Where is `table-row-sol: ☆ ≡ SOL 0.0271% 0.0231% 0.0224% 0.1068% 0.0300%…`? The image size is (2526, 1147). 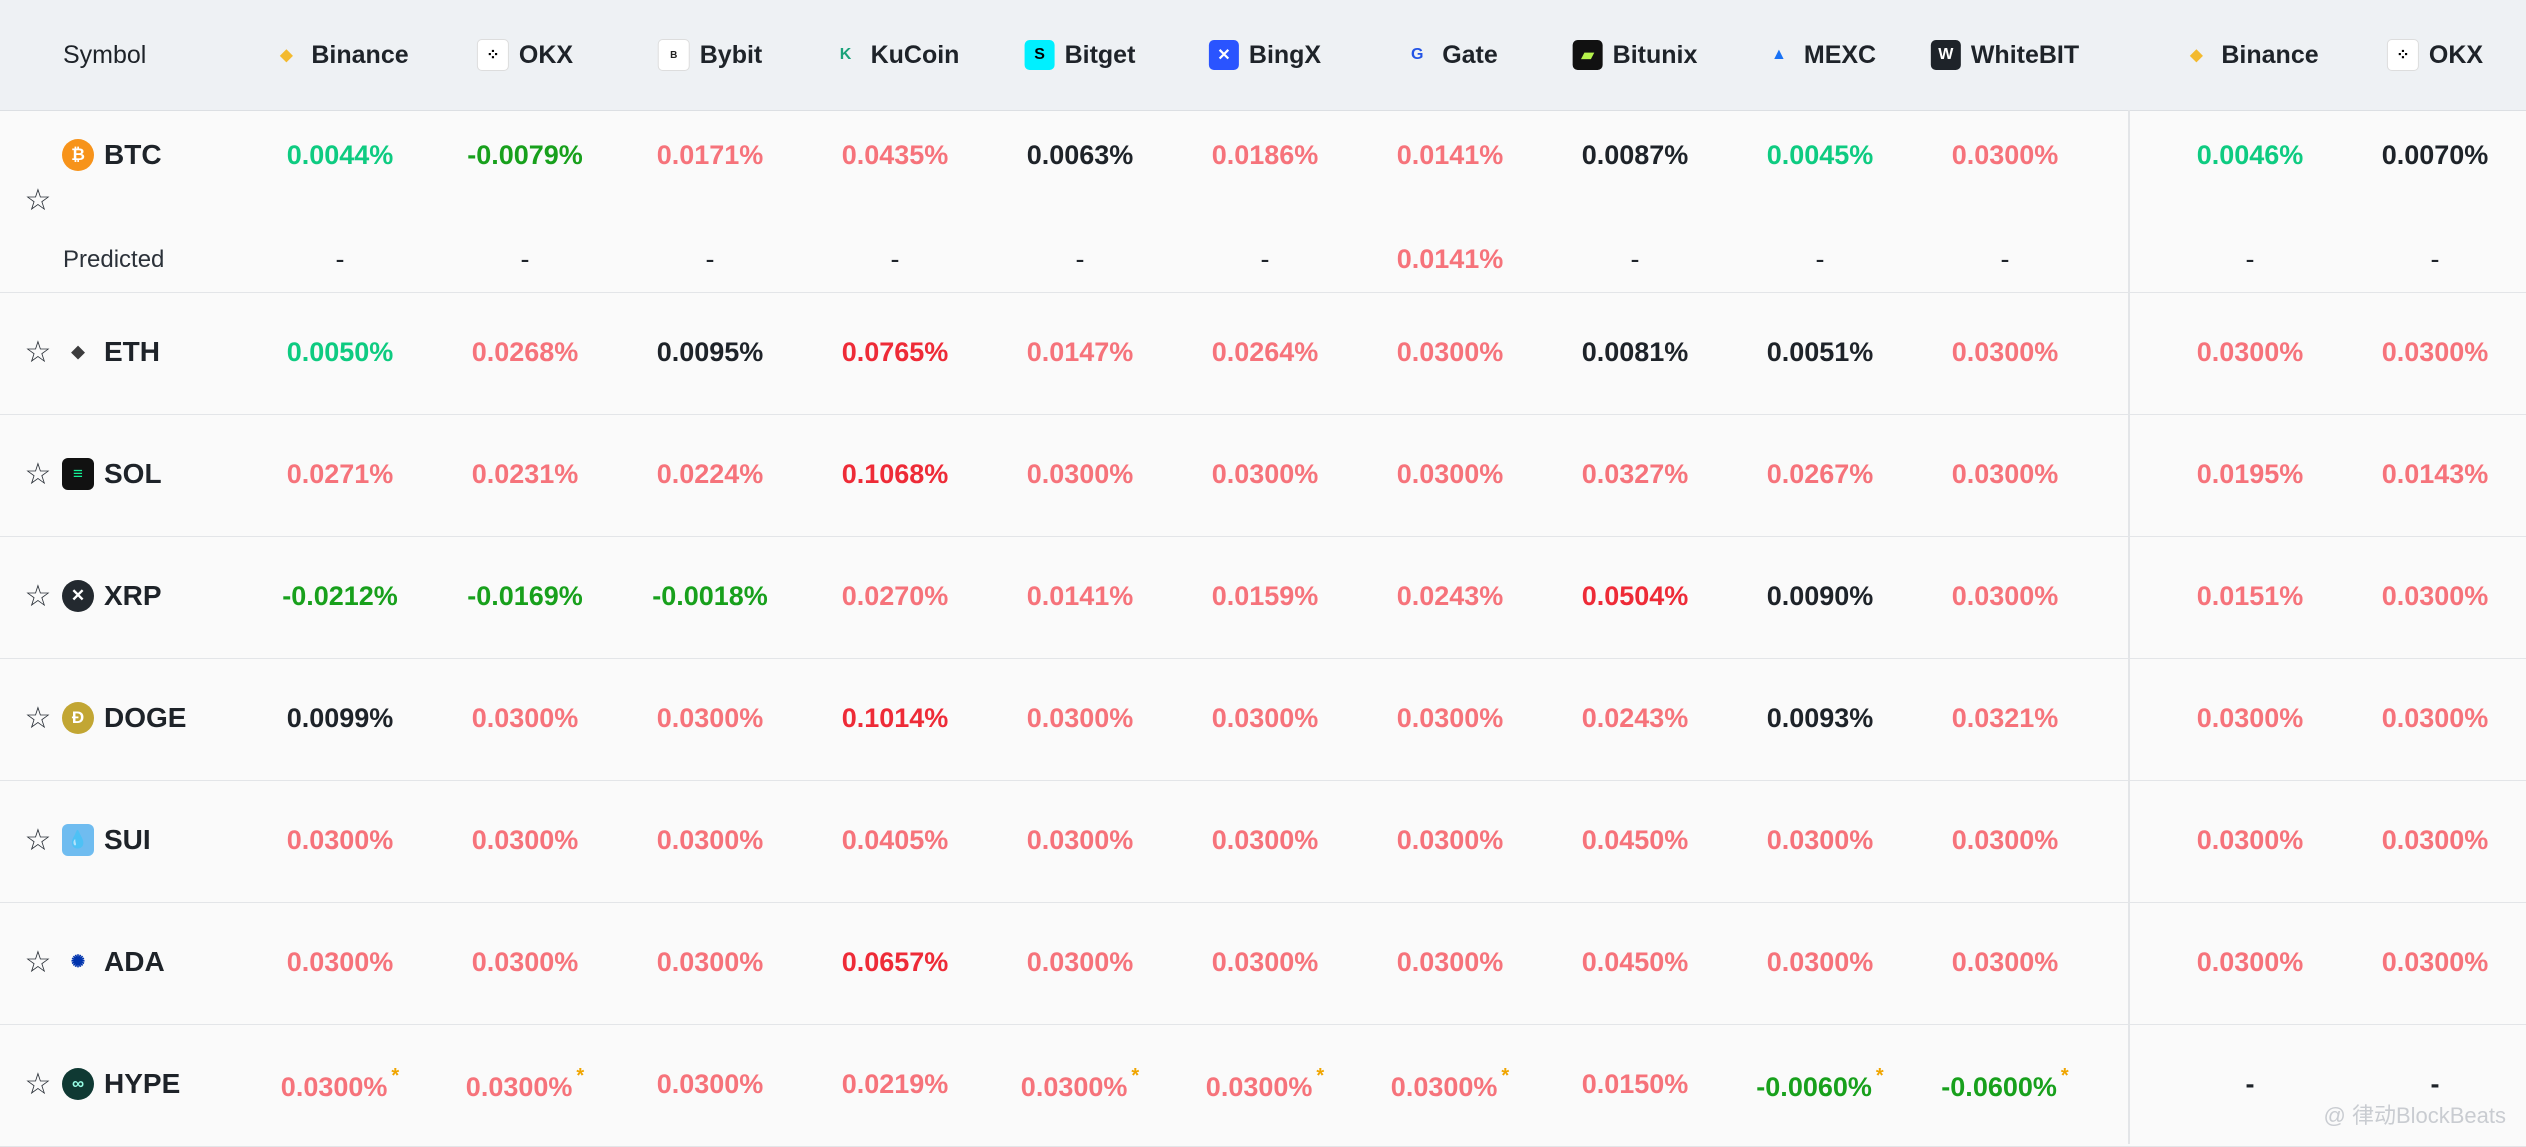 table-row-sol: ☆ ≡ SOL 0.0271% 0.0231% 0.0224% 0.1068% 0.0300%… is located at coordinates (1263, 475).